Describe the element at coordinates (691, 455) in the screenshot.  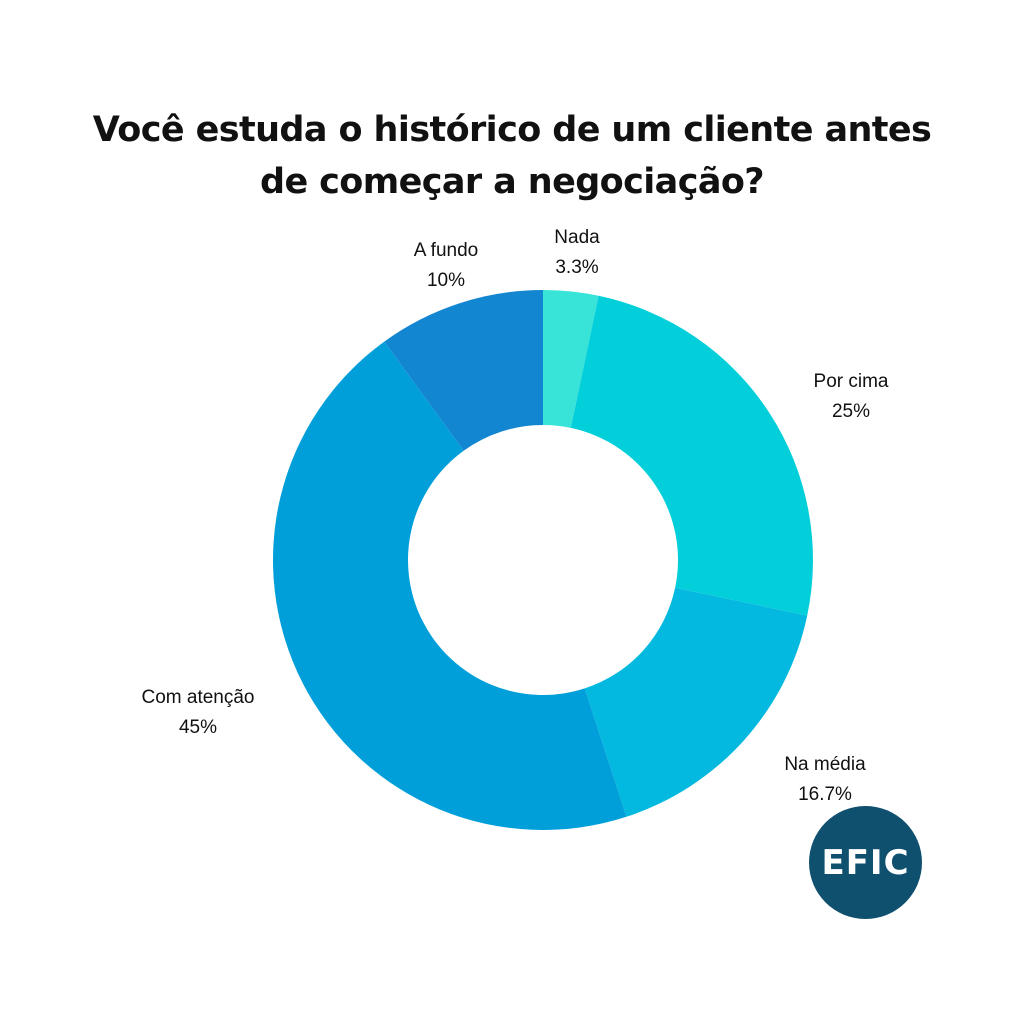
I see `slice-por-cima` at that location.